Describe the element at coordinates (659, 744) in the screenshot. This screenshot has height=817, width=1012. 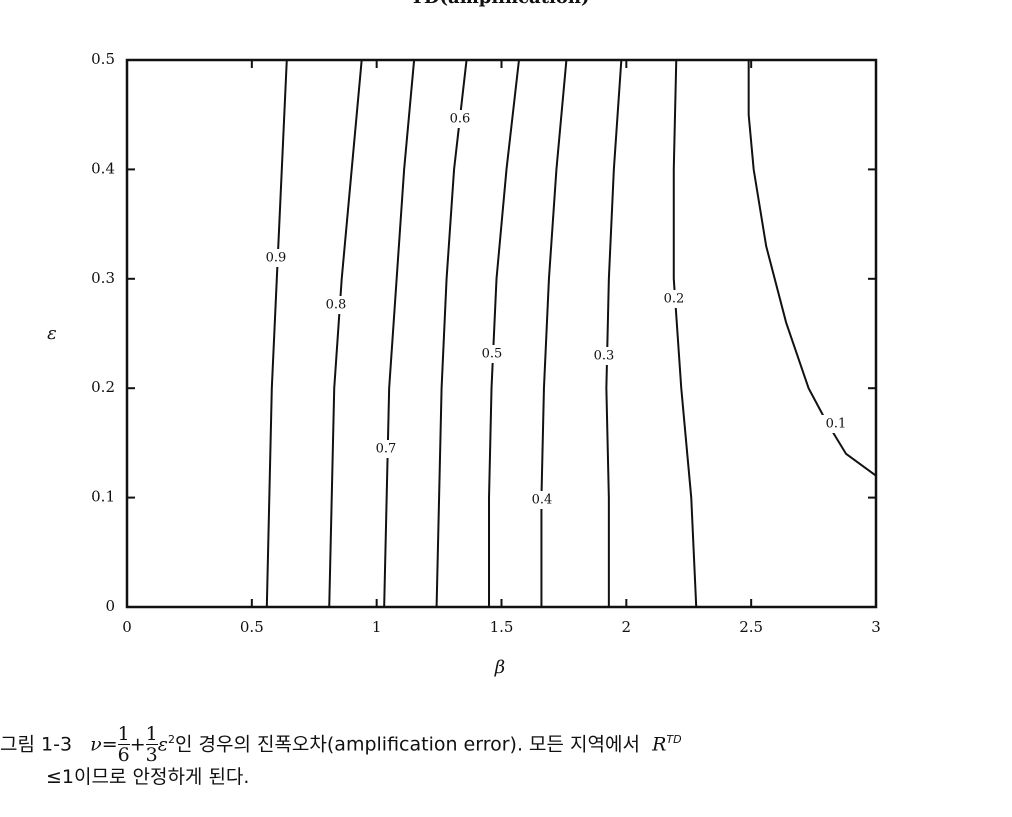
I see `formula: R` at that location.